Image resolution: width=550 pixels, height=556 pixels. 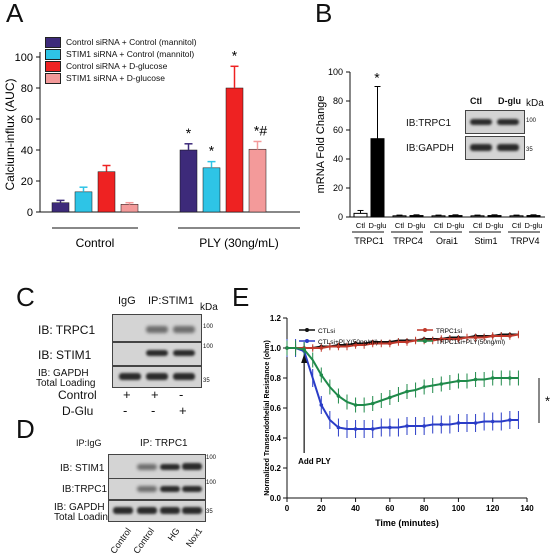 I want to click on e-x-tick-label: 20, so click(x=321, y=508).